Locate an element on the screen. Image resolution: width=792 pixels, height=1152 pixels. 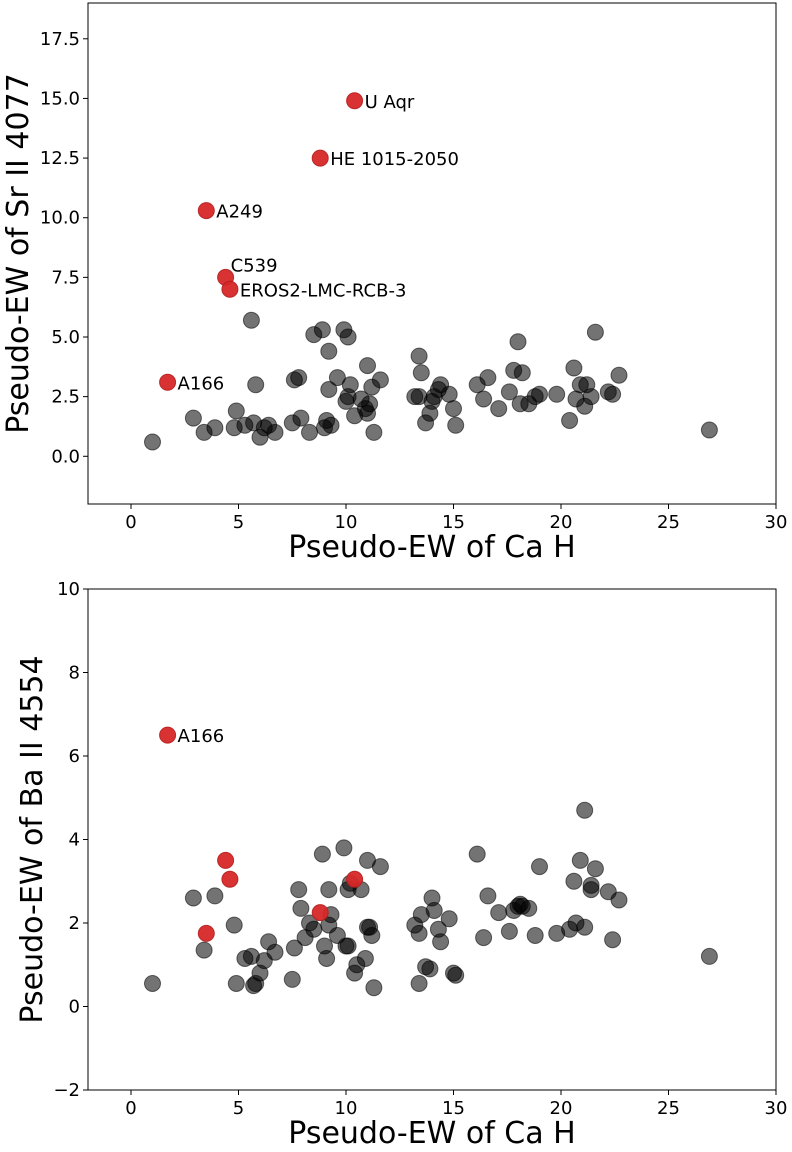
annotation-label-0: U Aqr is located at coordinates (390, 102).